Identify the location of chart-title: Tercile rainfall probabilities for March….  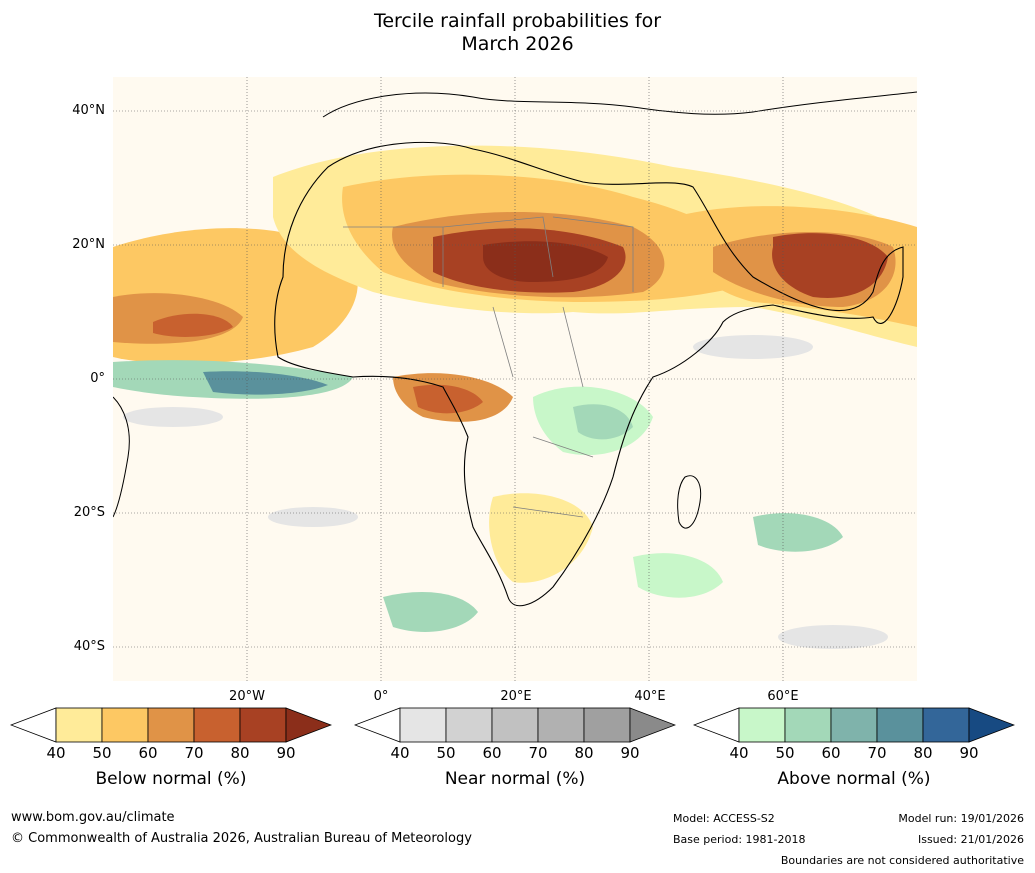
(517, 33).